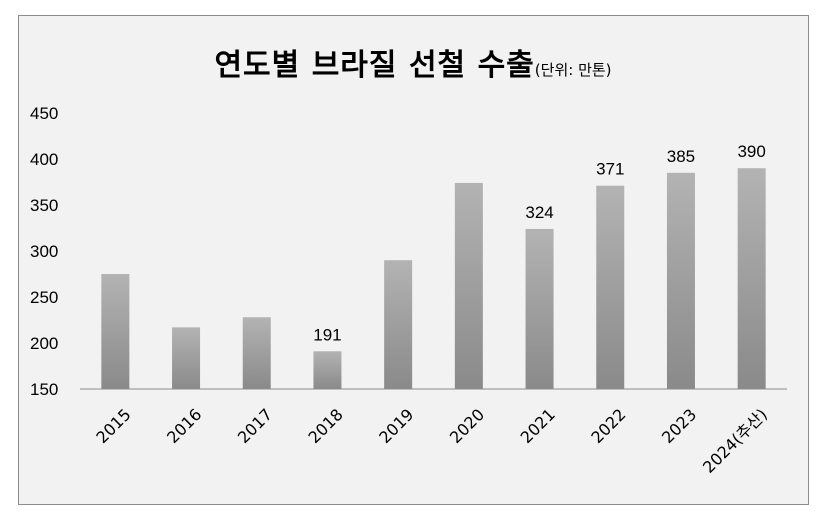  I want to click on x-tick-label: 2020, so click(467, 426).